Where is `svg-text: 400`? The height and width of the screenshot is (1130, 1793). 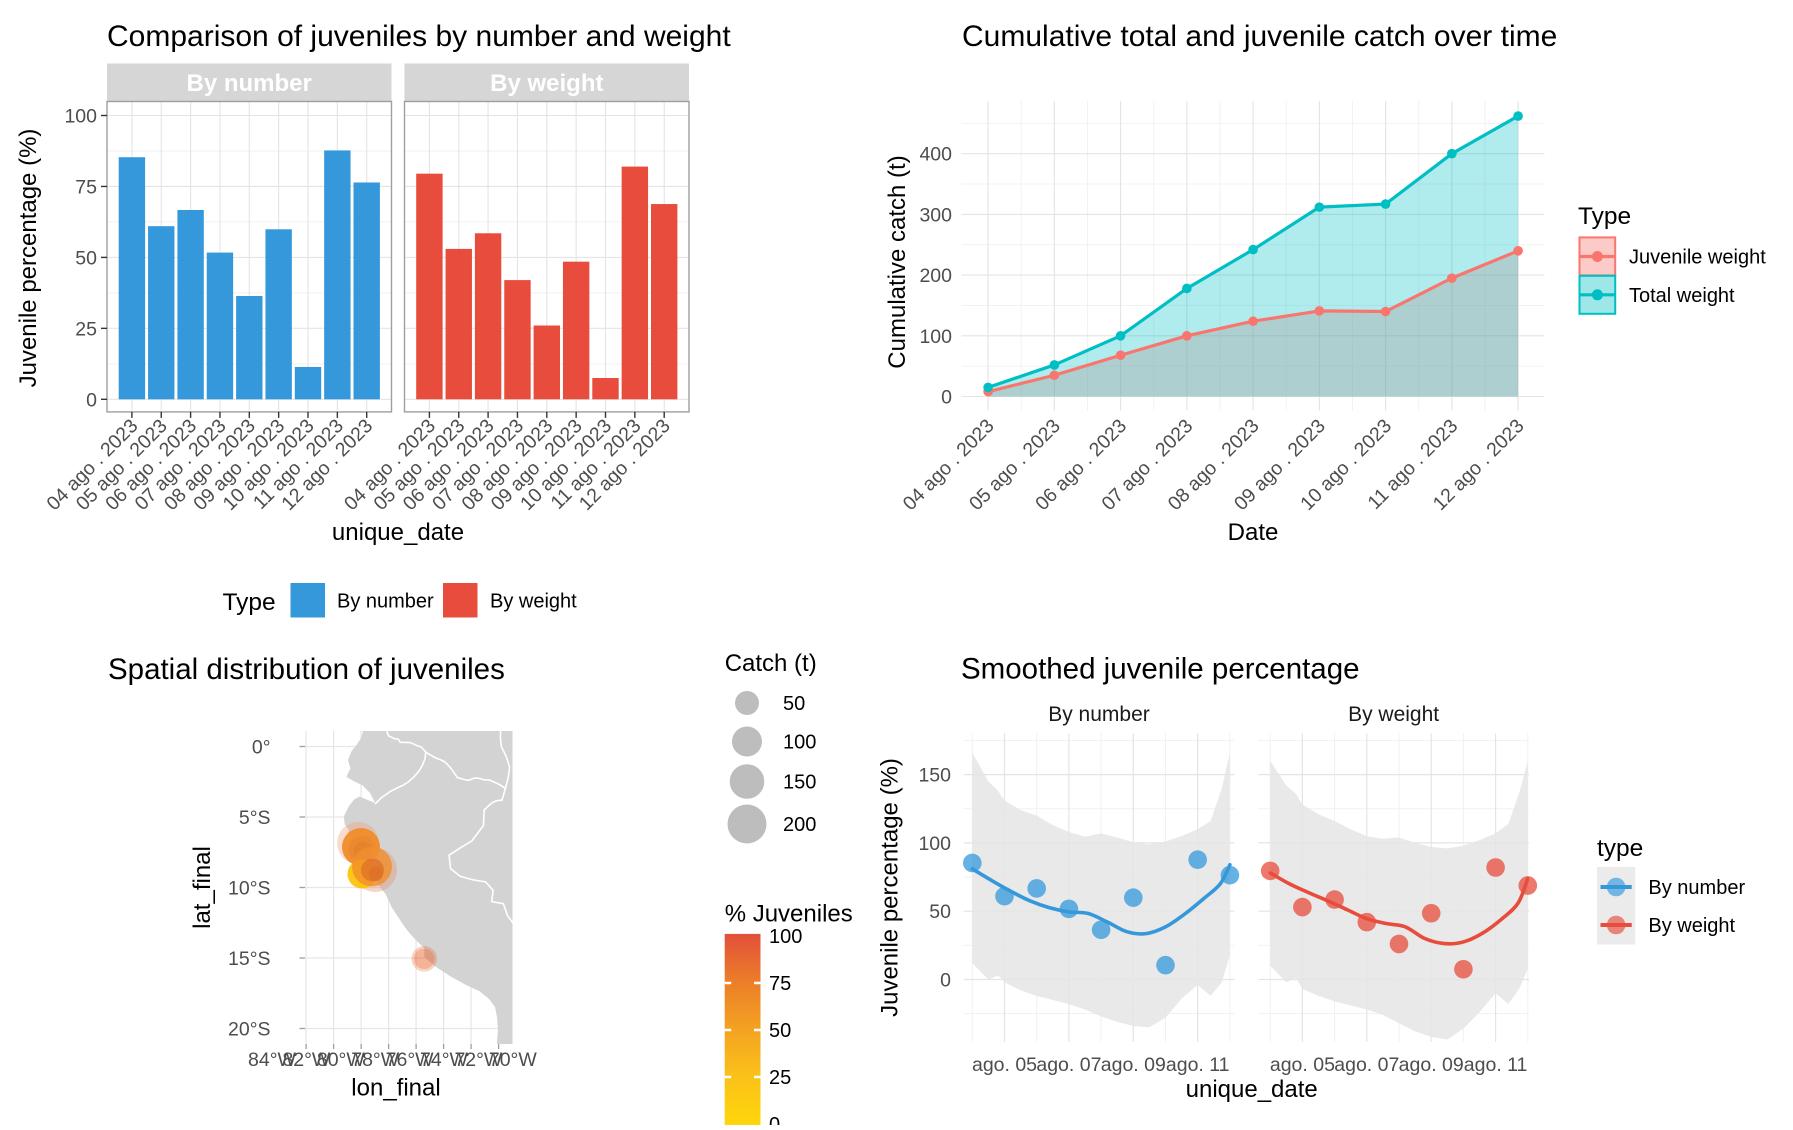
svg-text: 400 is located at coordinates (935, 155).